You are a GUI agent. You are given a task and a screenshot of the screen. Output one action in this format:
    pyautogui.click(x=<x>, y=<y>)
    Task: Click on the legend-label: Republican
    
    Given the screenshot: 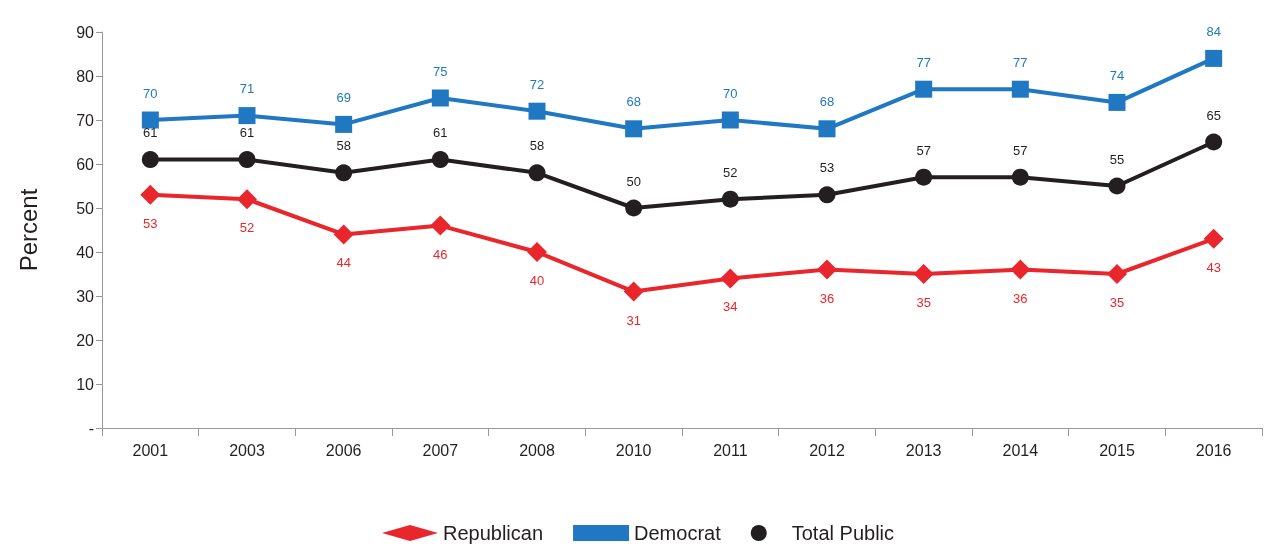 What is the action you would take?
    pyautogui.click(x=493, y=533)
    